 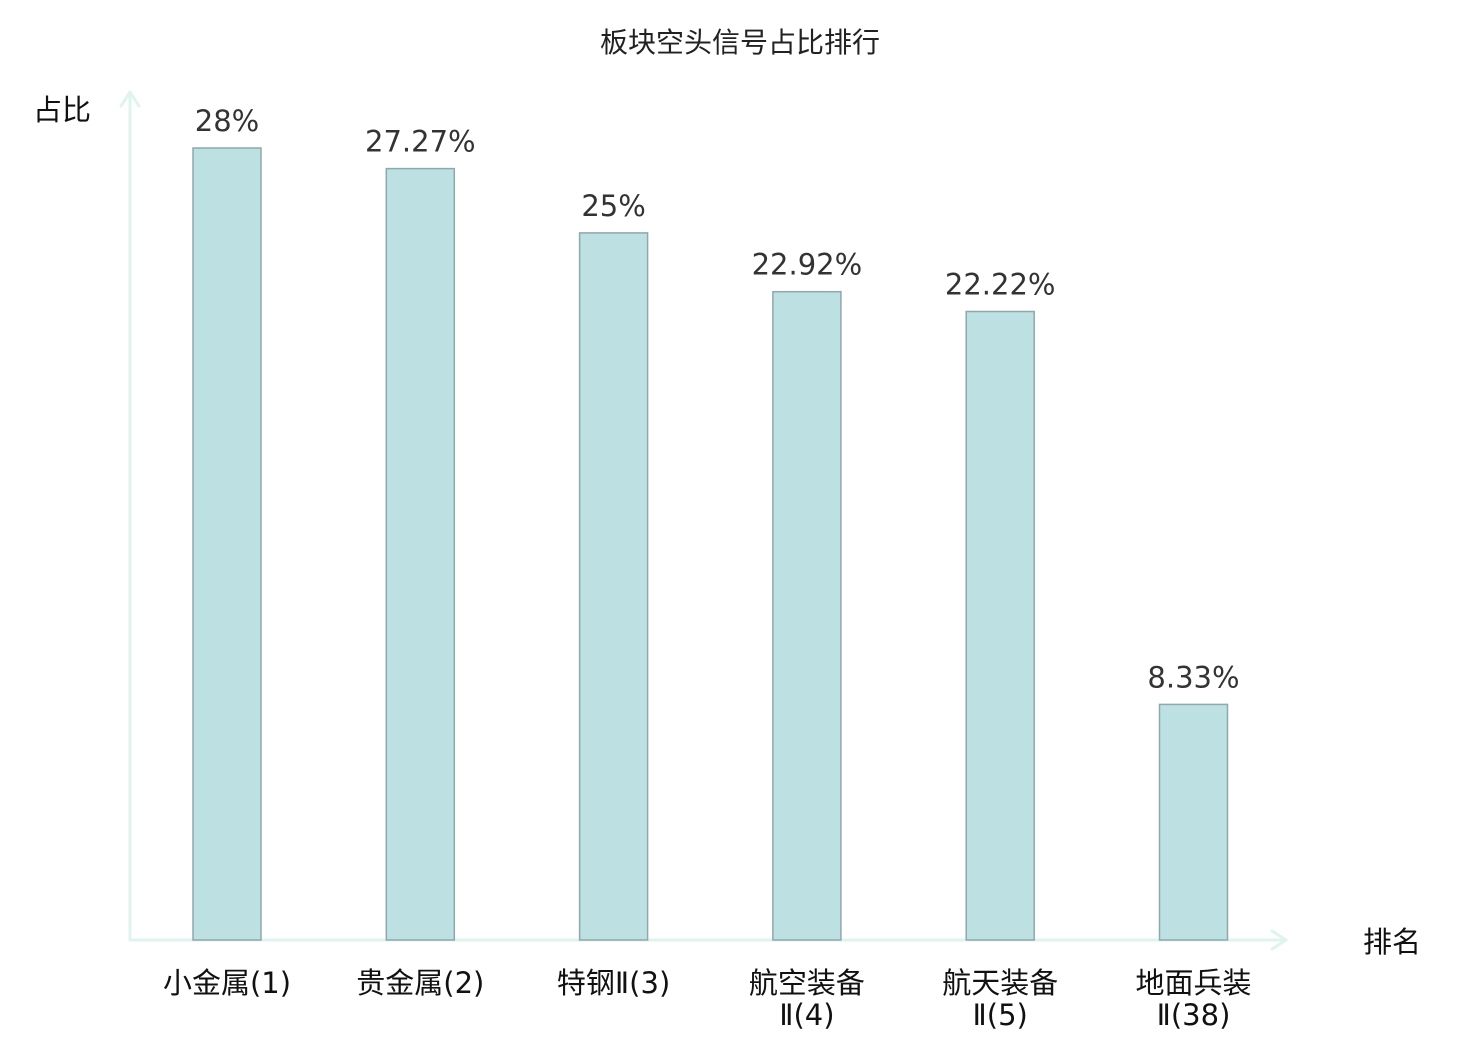 What do you see at coordinates (130, 99) in the screenshot?
I see `y-axis-arrow-icon` at bounding box center [130, 99].